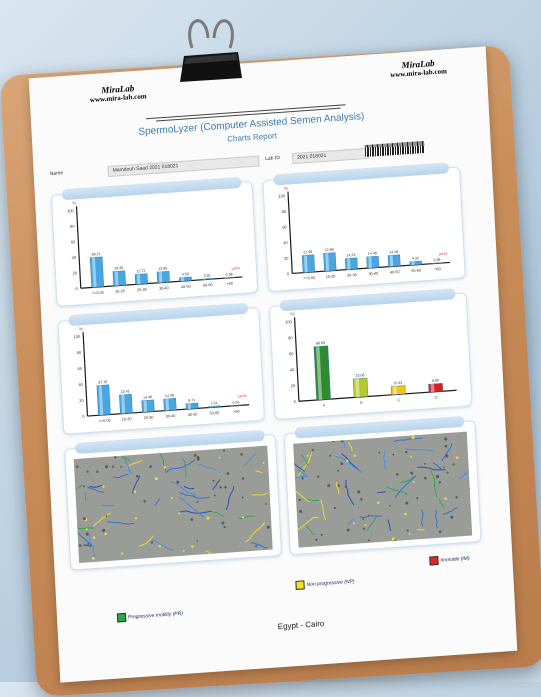 This screenshot has height=697, width=541. Describe the element at coordinates (183, 166) in the screenshot. I see `name-field: Mamdouh Saad 2021 018021` at that location.